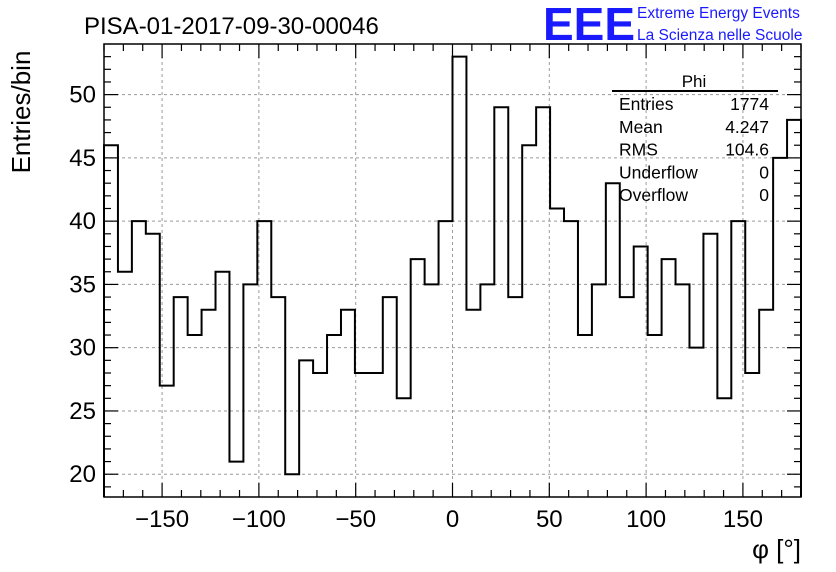 The height and width of the screenshot is (572, 836). I want to click on stats-label: Overflow, so click(653, 195).